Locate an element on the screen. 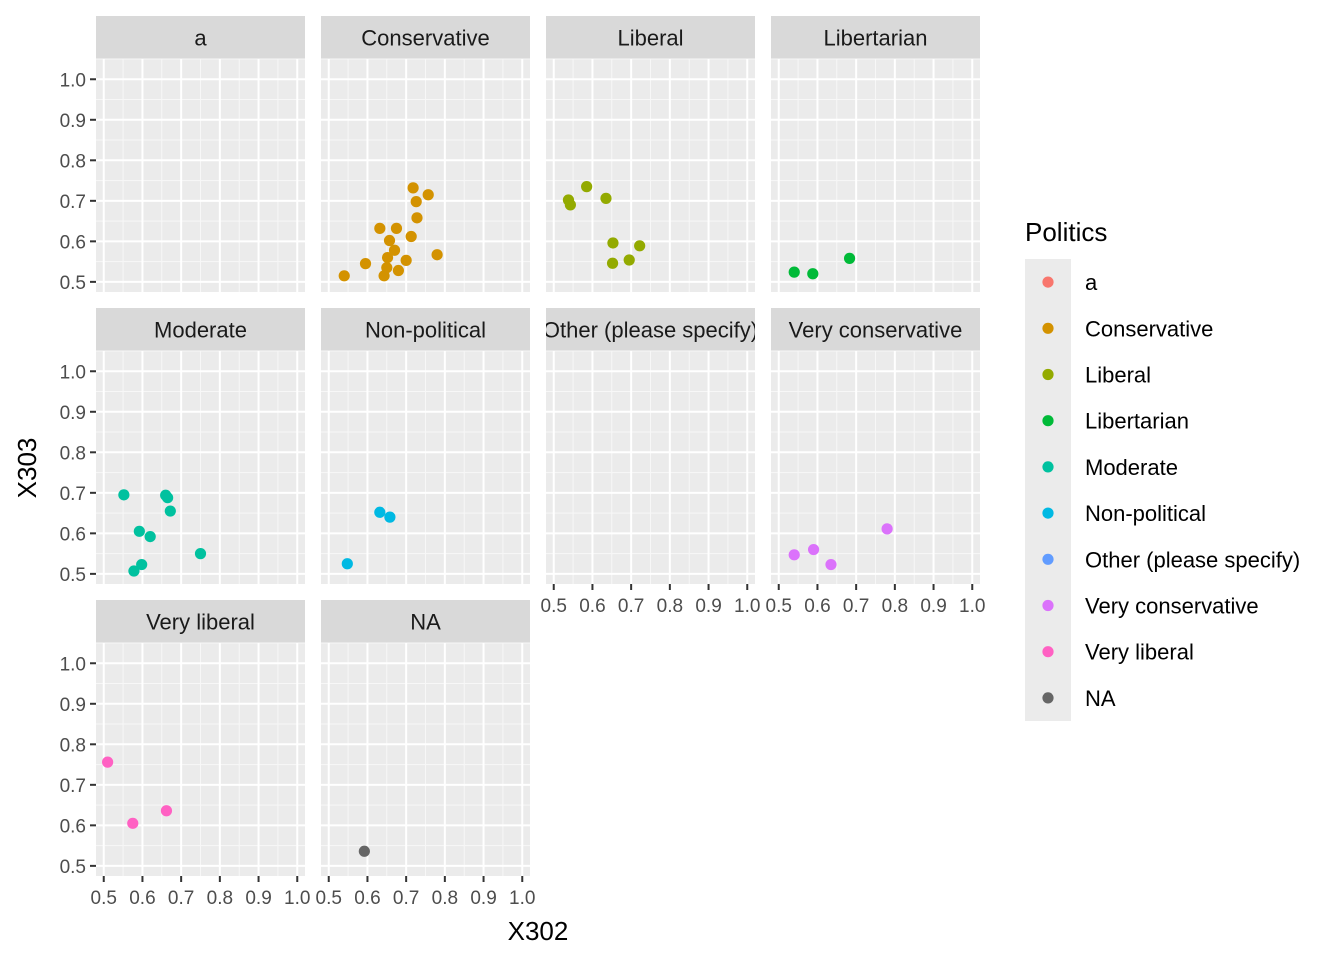  panel-na: NA is located at coordinates (425, 738).